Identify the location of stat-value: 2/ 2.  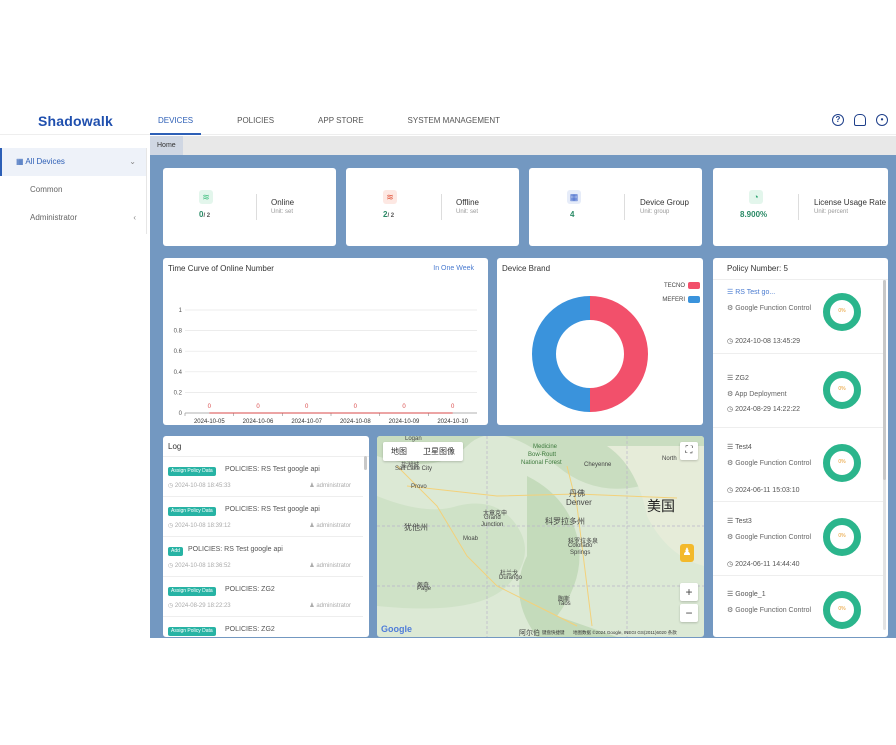
(389, 214).